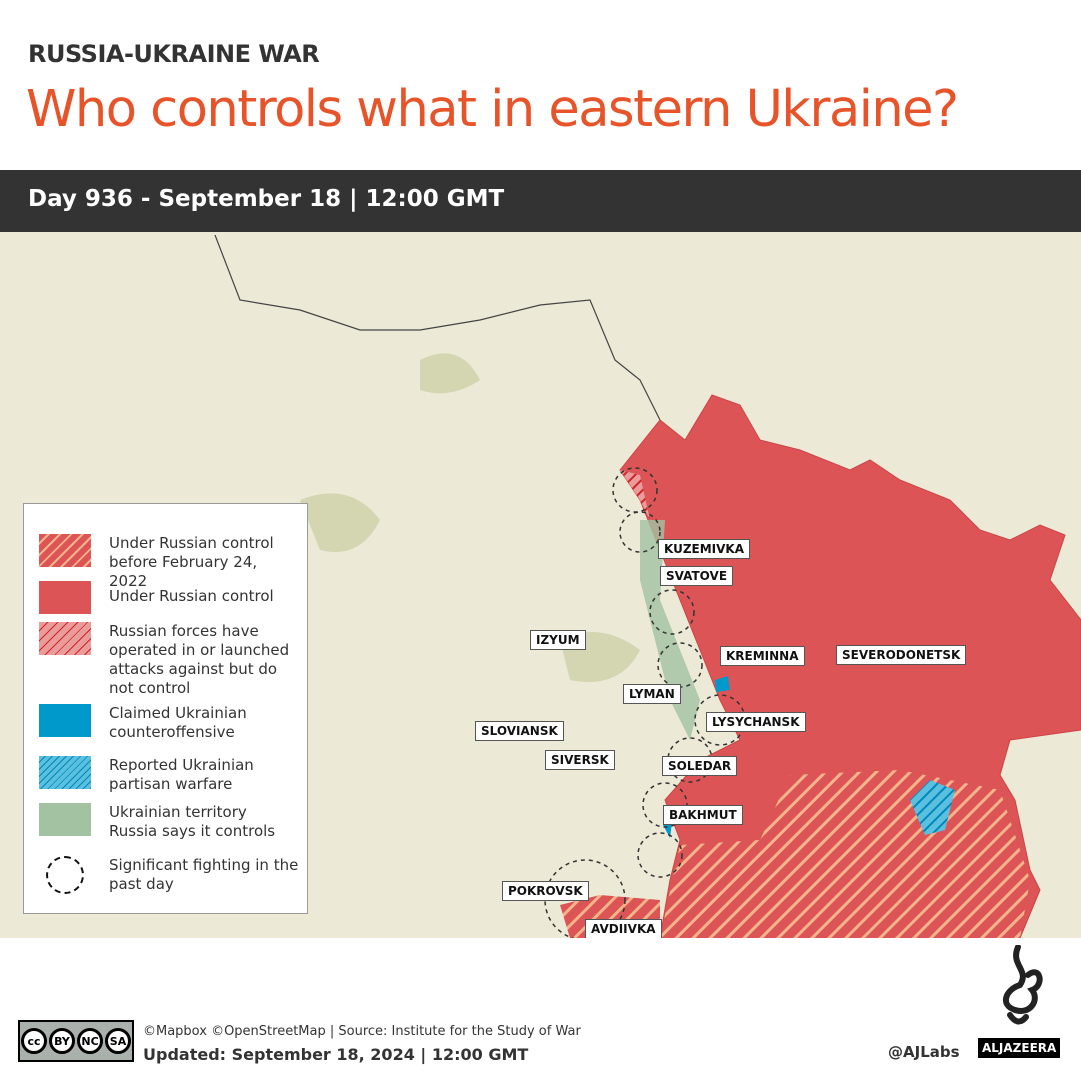 This screenshot has width=1081, height=1081. What do you see at coordinates (65, 597) in the screenshot?
I see `legend-swatch-russian` at bounding box center [65, 597].